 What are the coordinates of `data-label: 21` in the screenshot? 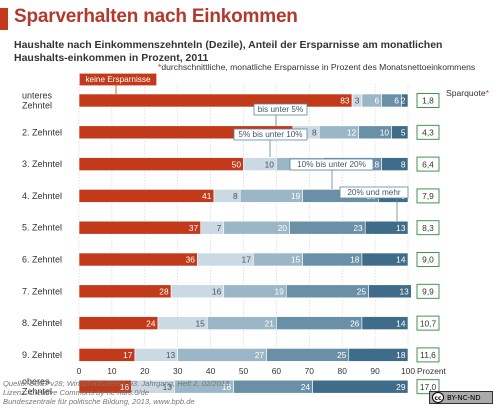 It's located at (270, 323).